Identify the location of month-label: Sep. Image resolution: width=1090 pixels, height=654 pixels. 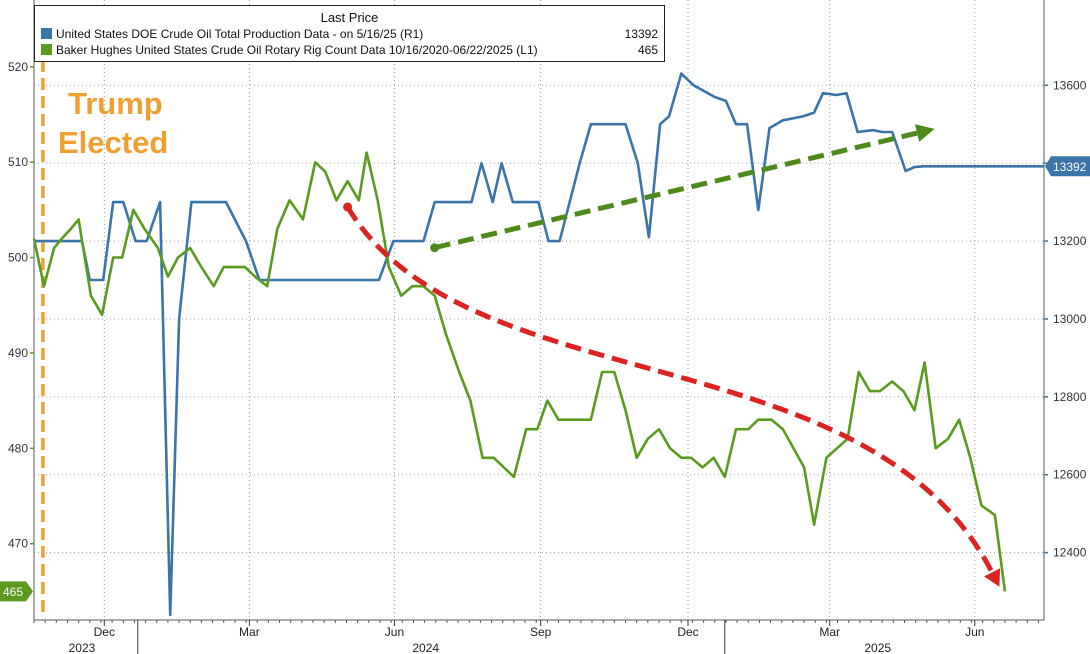
(541, 632).